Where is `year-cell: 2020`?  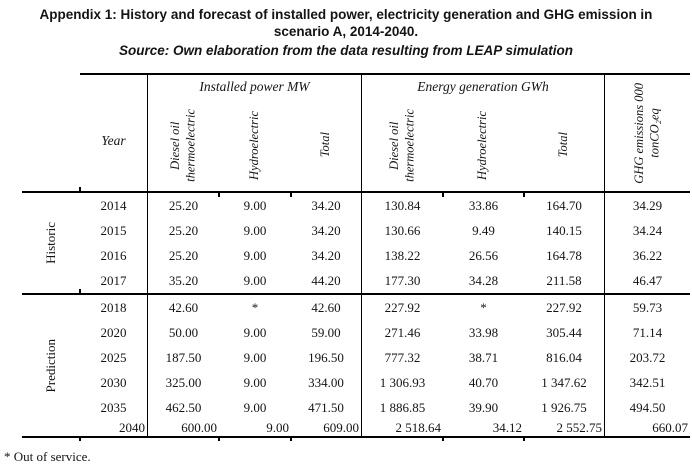
year-cell: 2020 is located at coordinates (114, 332).